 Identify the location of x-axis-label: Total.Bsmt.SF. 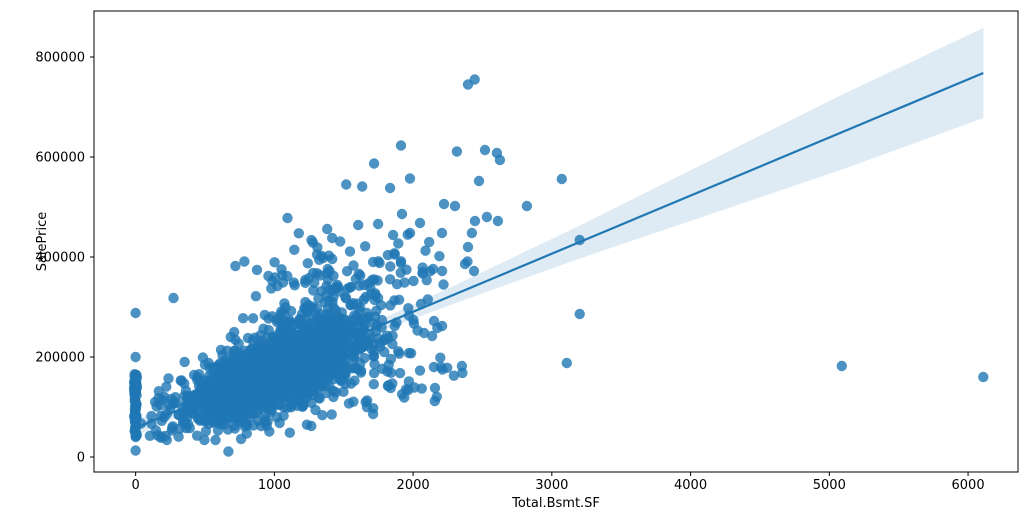
(555, 503).